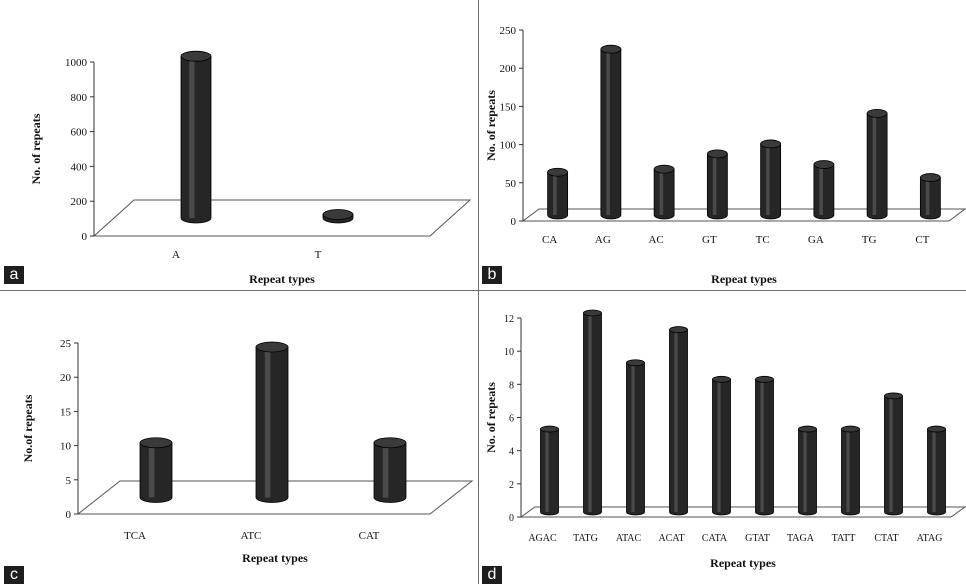  Describe the element at coordinates (511, 518) in the screenshot. I see `chart-d-ytick-label: 0` at that location.